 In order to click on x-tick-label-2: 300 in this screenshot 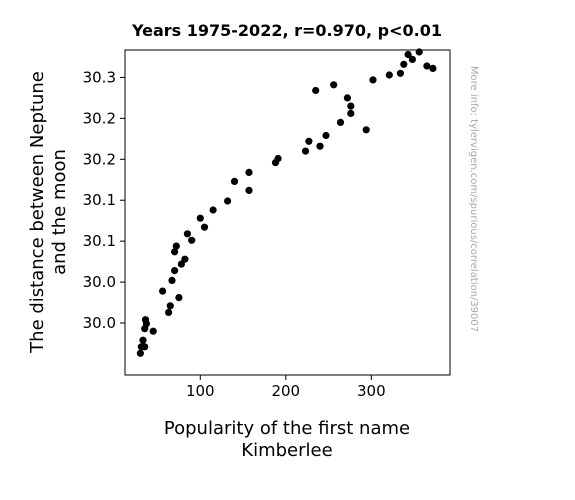, I will do `click(371, 391)`.